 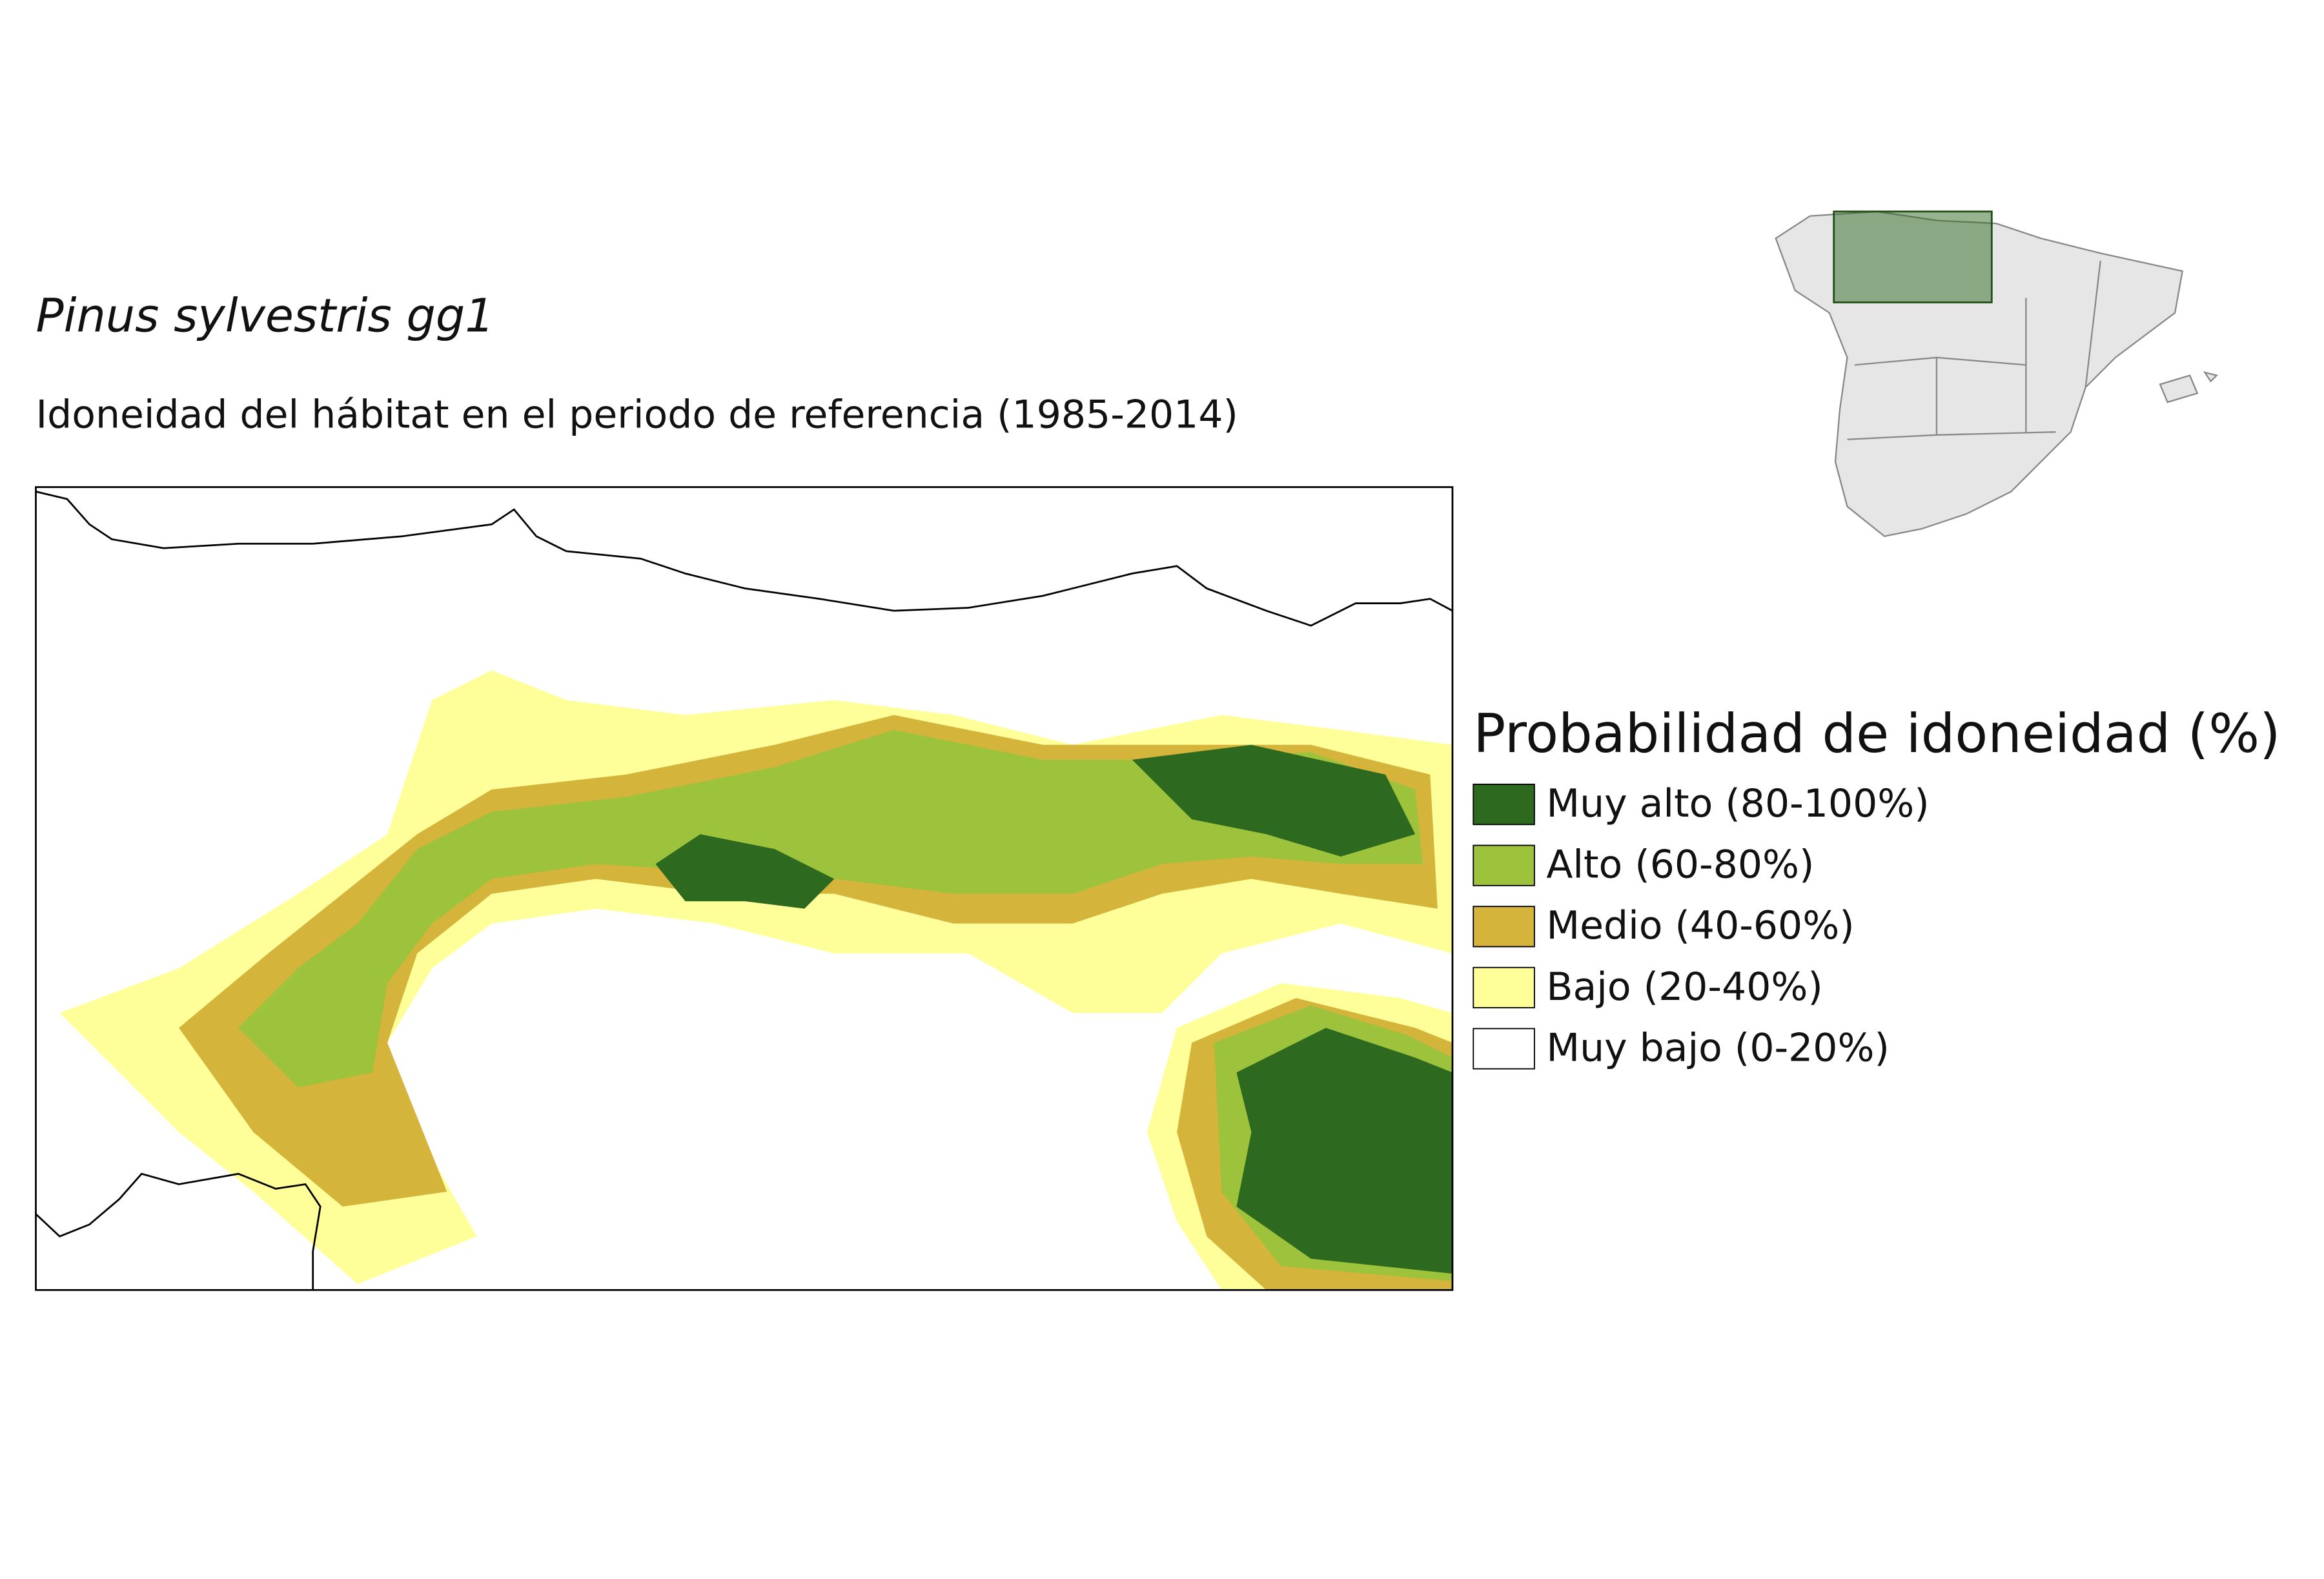 What do you see at coordinates (1913, 256) in the screenshot?
I see `extent-box` at bounding box center [1913, 256].